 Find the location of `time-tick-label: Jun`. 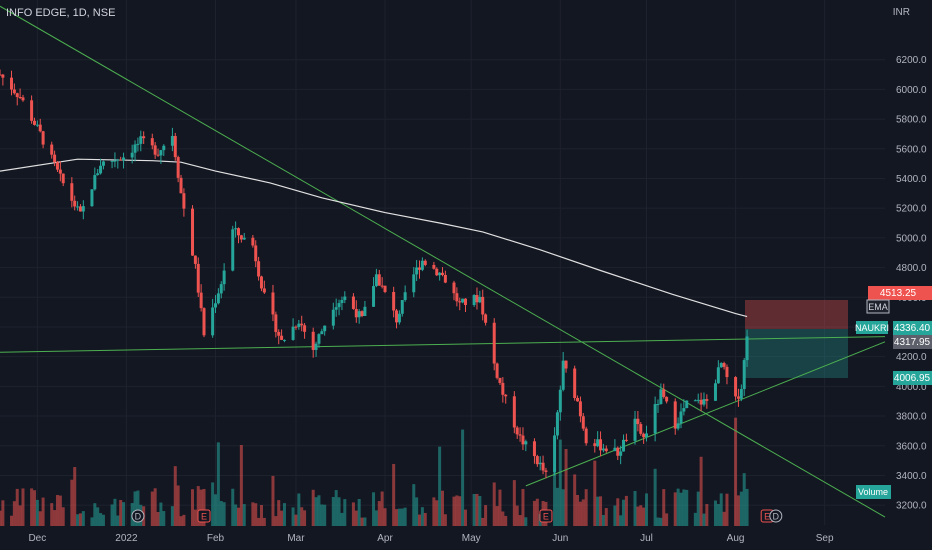

time-tick-label: Jun is located at coordinates (560, 538).